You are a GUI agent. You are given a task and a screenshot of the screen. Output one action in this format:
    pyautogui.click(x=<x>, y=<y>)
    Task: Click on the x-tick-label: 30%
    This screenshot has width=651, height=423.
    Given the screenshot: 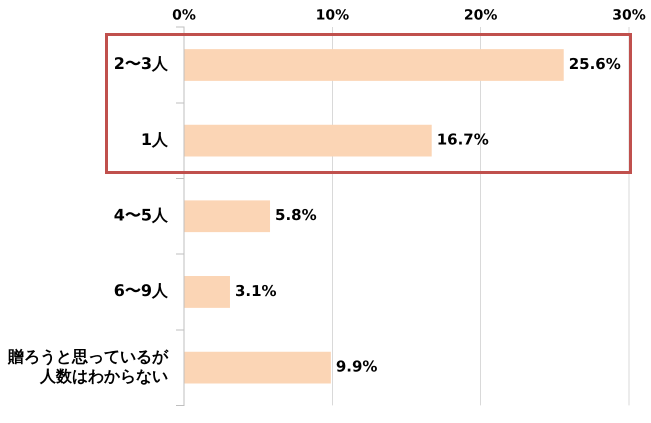 What is the action you would take?
    pyautogui.click(x=629, y=15)
    